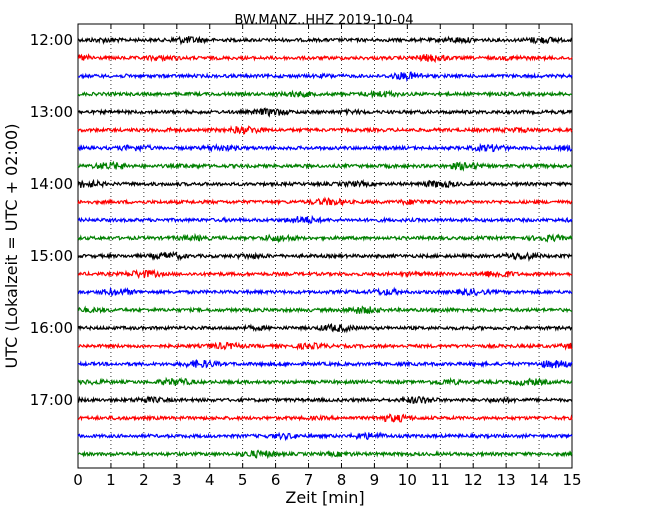  Describe the element at coordinates (342, 480) in the screenshot. I see `x-tick-label: 8` at that location.